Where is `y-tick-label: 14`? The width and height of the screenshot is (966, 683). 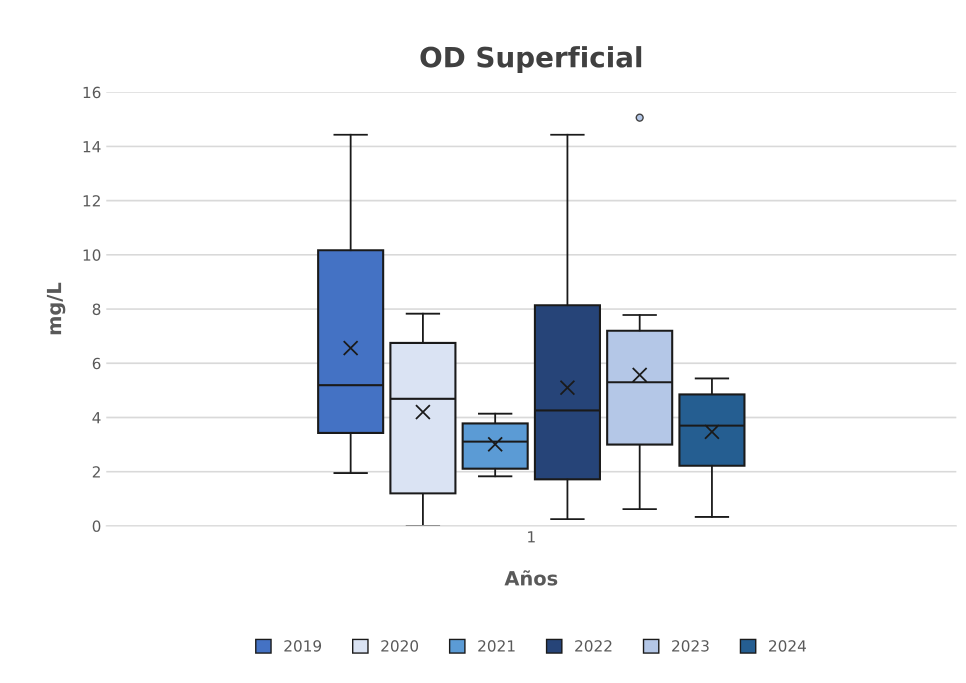
y-tick-label: 14 is located at coordinates (92, 146).